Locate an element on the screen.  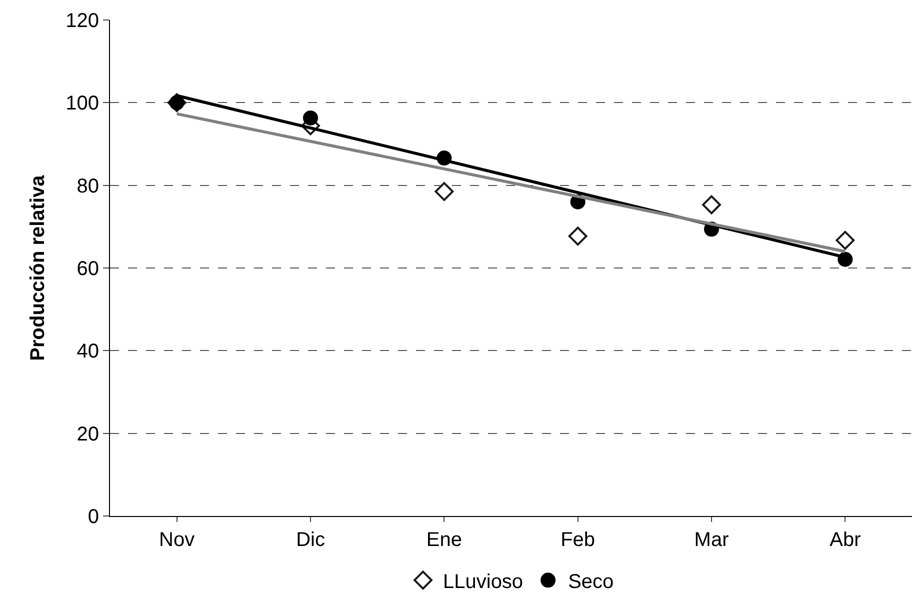
x-tick-label: Feb is located at coordinates (578, 540).